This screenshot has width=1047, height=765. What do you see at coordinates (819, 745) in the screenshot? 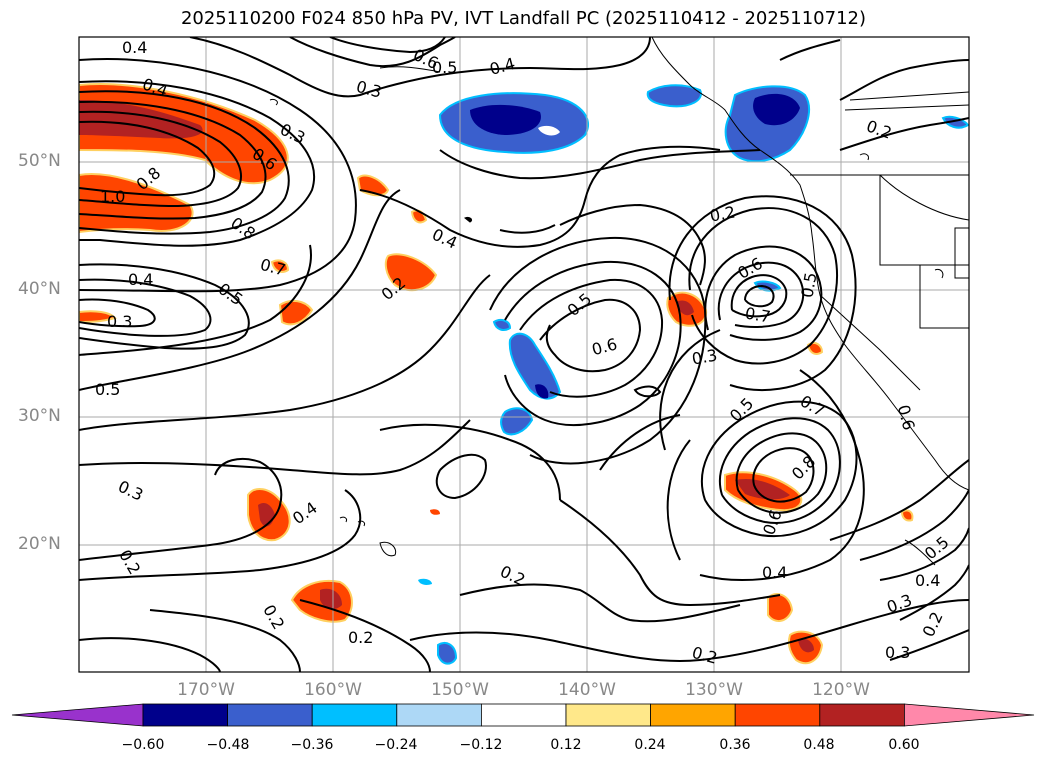
I see `colorbar-tick-label: 0.48` at bounding box center [819, 745].